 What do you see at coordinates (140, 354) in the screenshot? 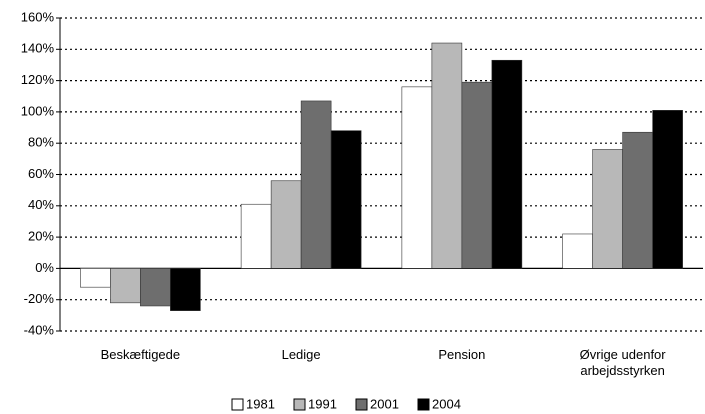
I see `x-tick-label: Beskæftigede` at bounding box center [140, 354].